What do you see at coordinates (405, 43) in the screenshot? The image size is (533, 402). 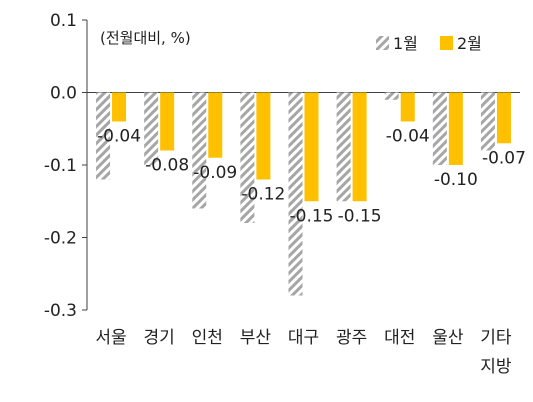 I see `legend-label-series-1: 1월` at bounding box center [405, 43].